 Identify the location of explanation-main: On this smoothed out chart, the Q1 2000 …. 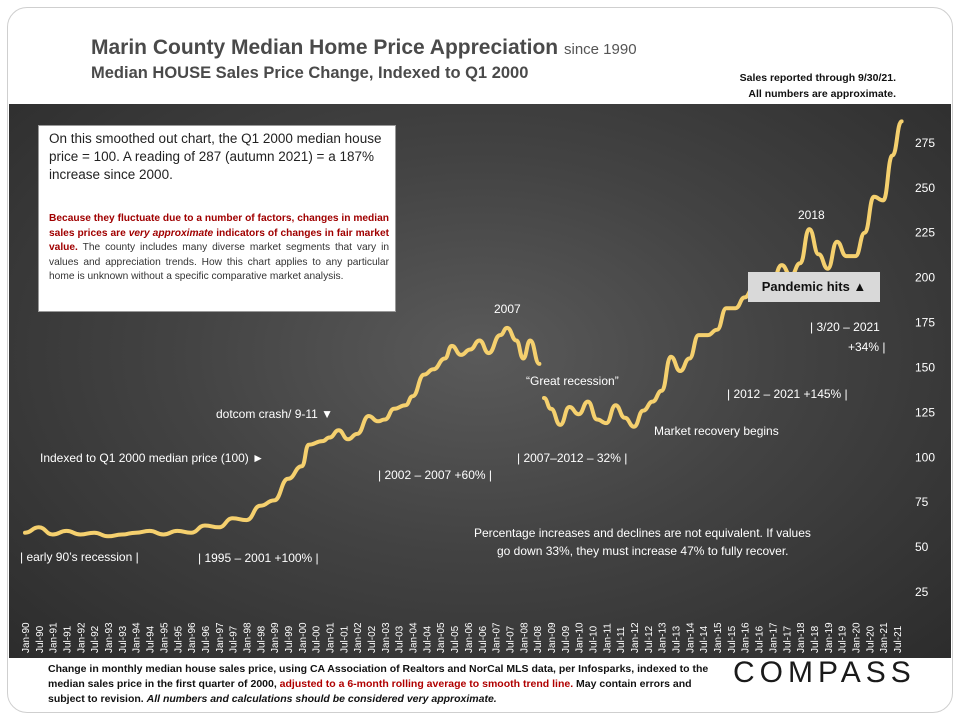
(215, 156).